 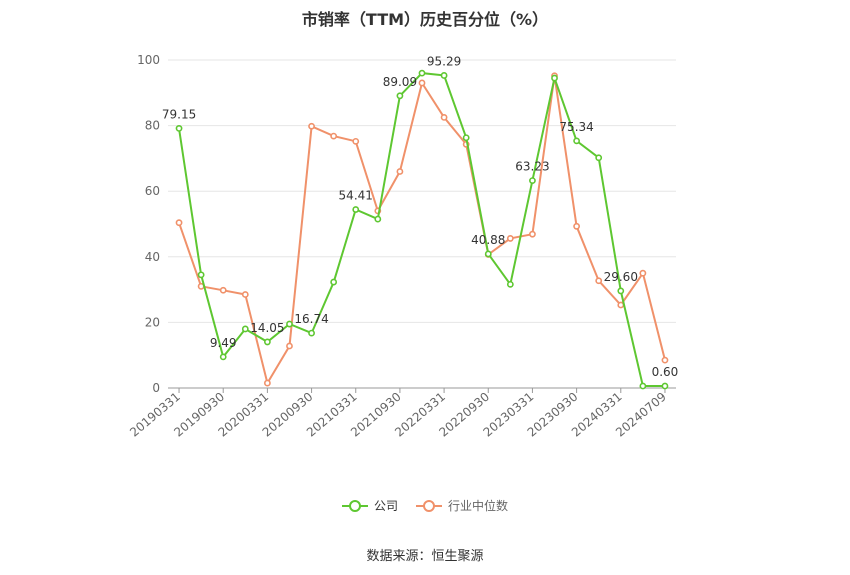 I want to click on legend: 公司 行业中位数, so click(x=425, y=505).